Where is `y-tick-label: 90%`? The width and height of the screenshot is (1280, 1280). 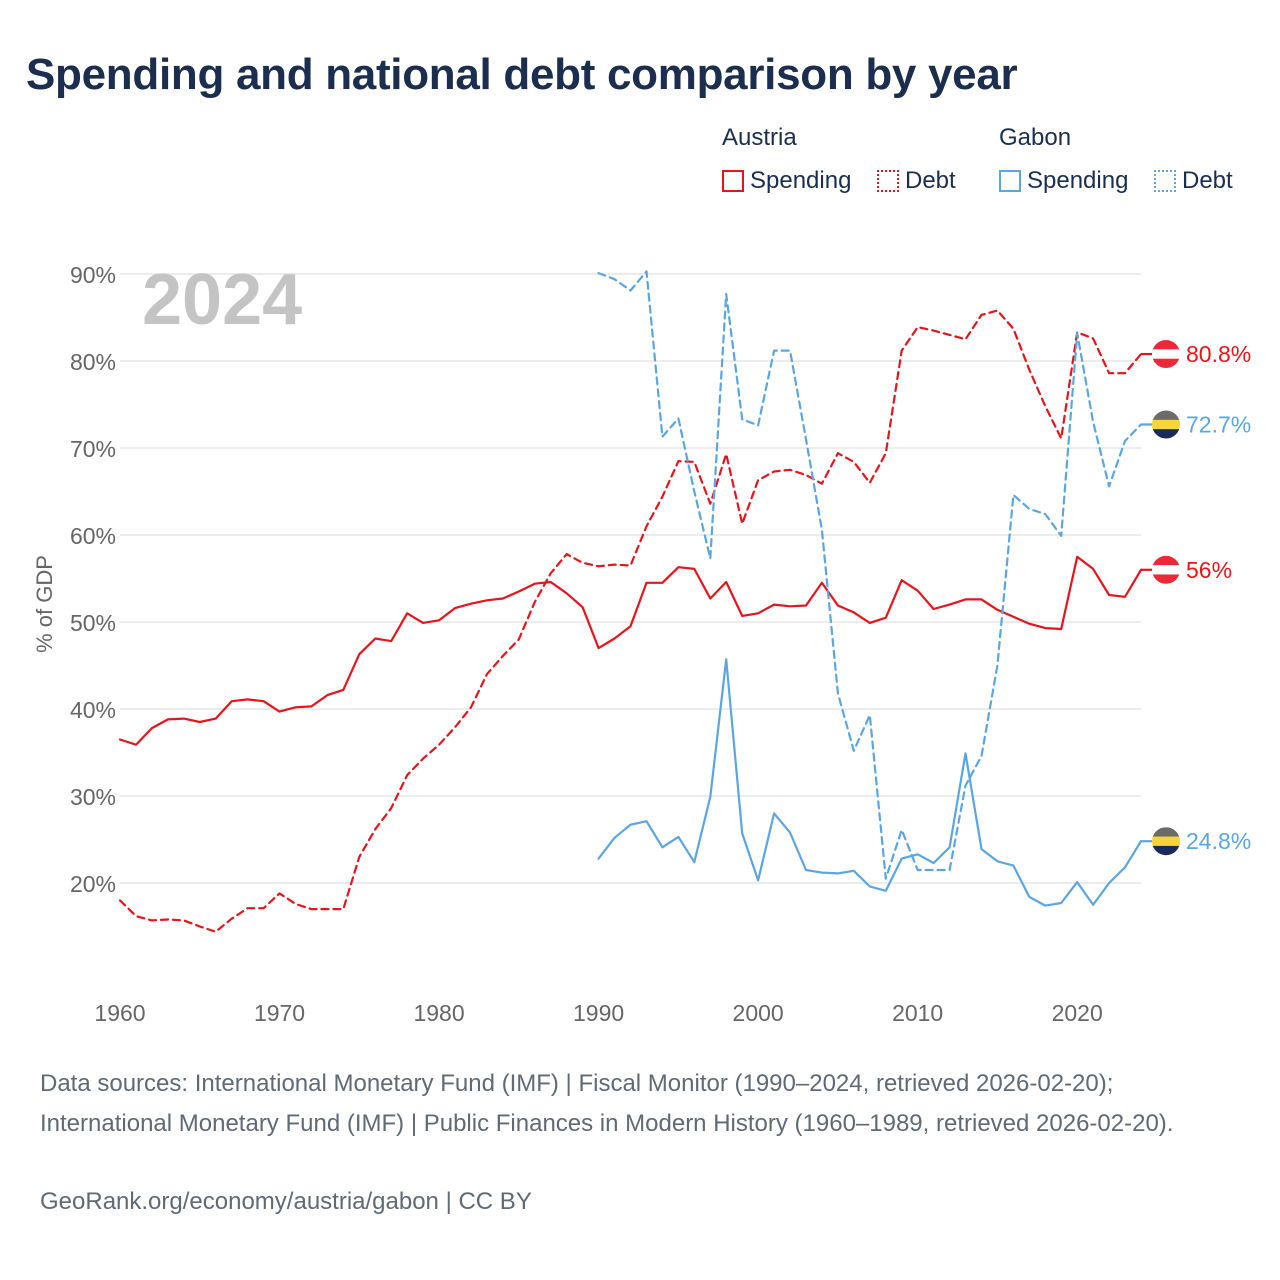 y-tick-label: 90% is located at coordinates (93, 275).